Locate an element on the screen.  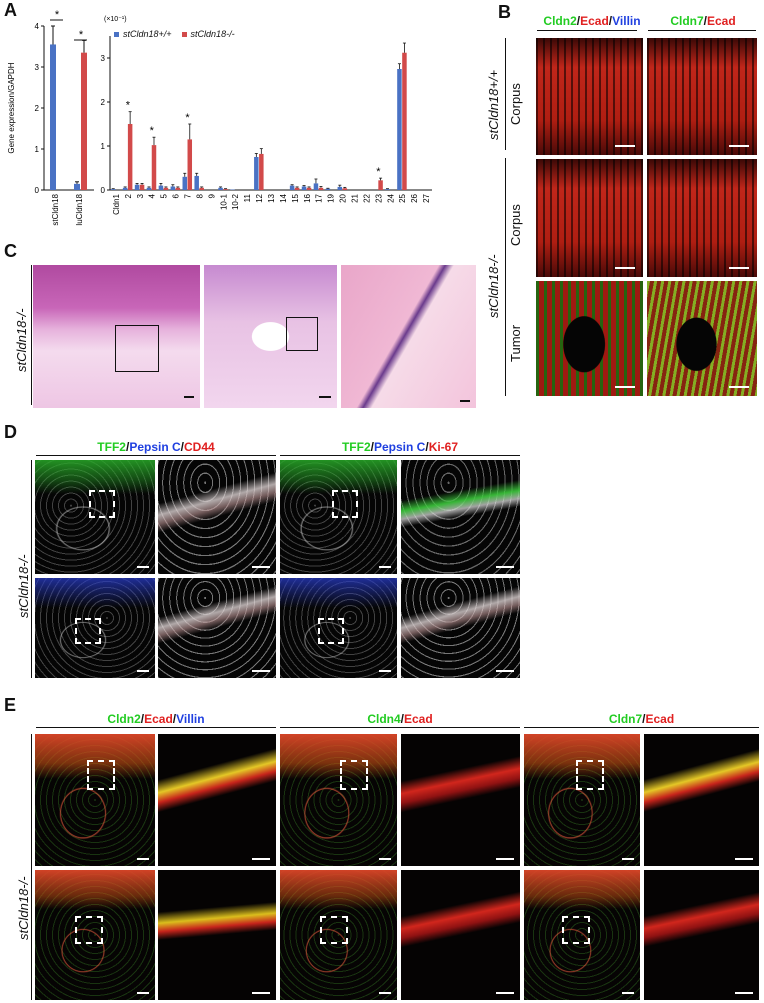
category-label: 9 is located at coordinates (211, 195).